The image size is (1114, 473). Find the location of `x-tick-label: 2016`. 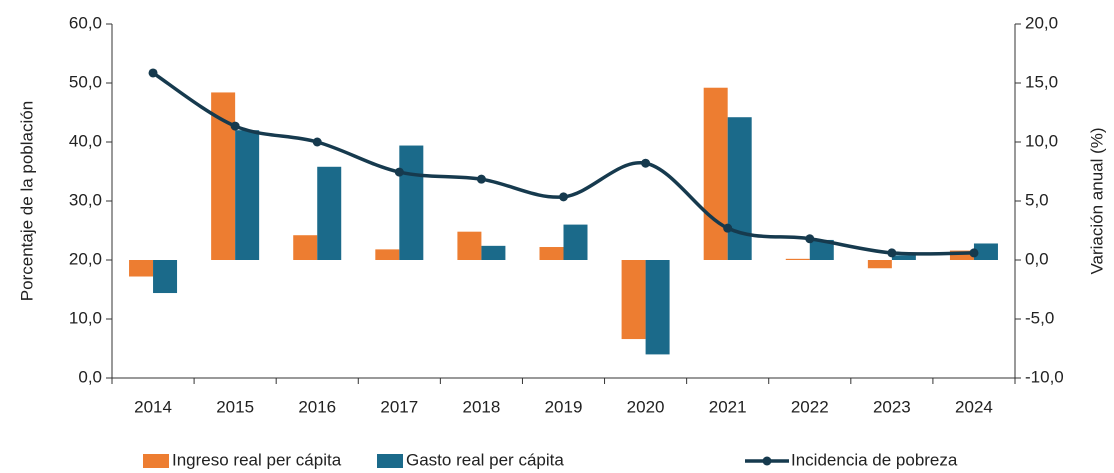

x-tick-label: 2016 is located at coordinates (317, 406).